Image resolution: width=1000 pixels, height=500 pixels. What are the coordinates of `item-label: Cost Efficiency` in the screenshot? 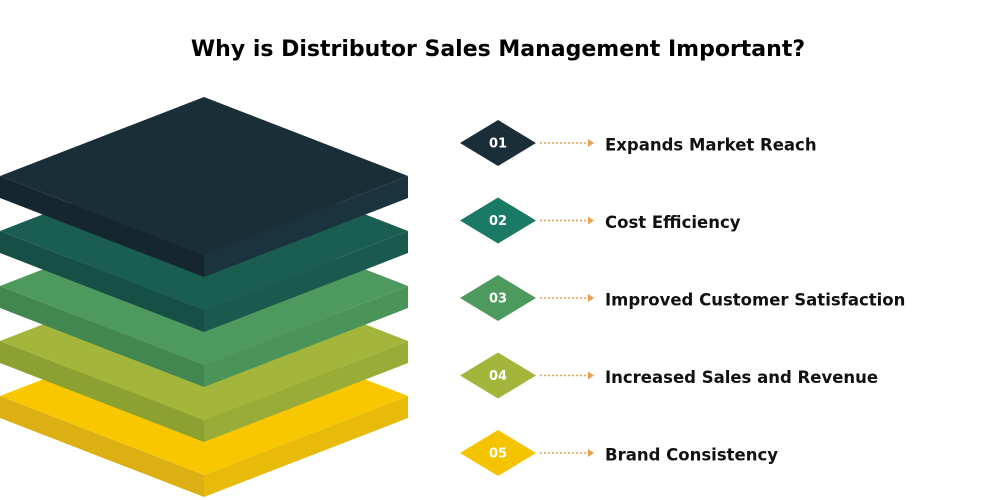 It's located at (673, 222).